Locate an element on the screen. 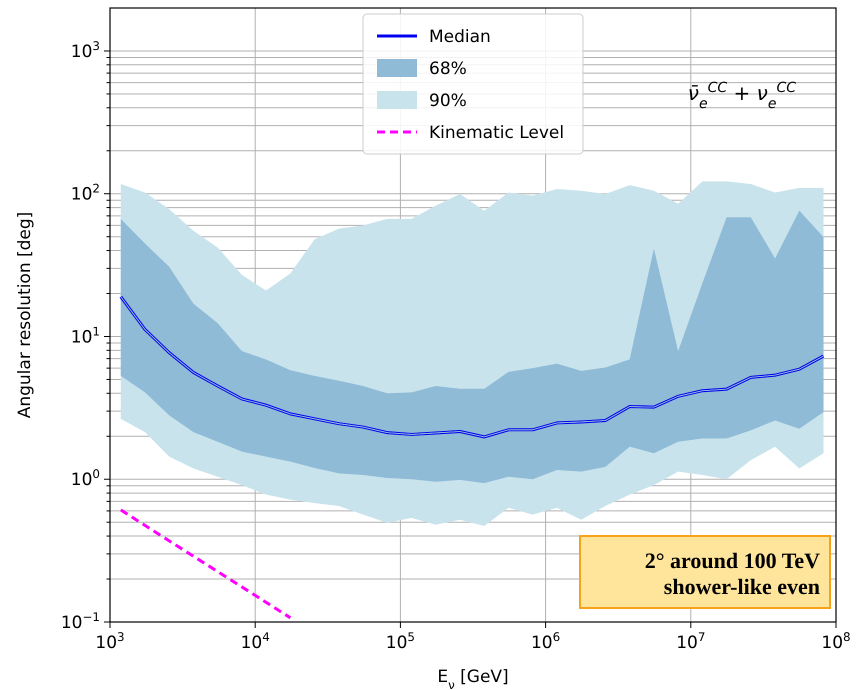 The width and height of the screenshot is (858, 690). callout-box: 2° around 100 TeV shower-like even is located at coordinates (705, 572).